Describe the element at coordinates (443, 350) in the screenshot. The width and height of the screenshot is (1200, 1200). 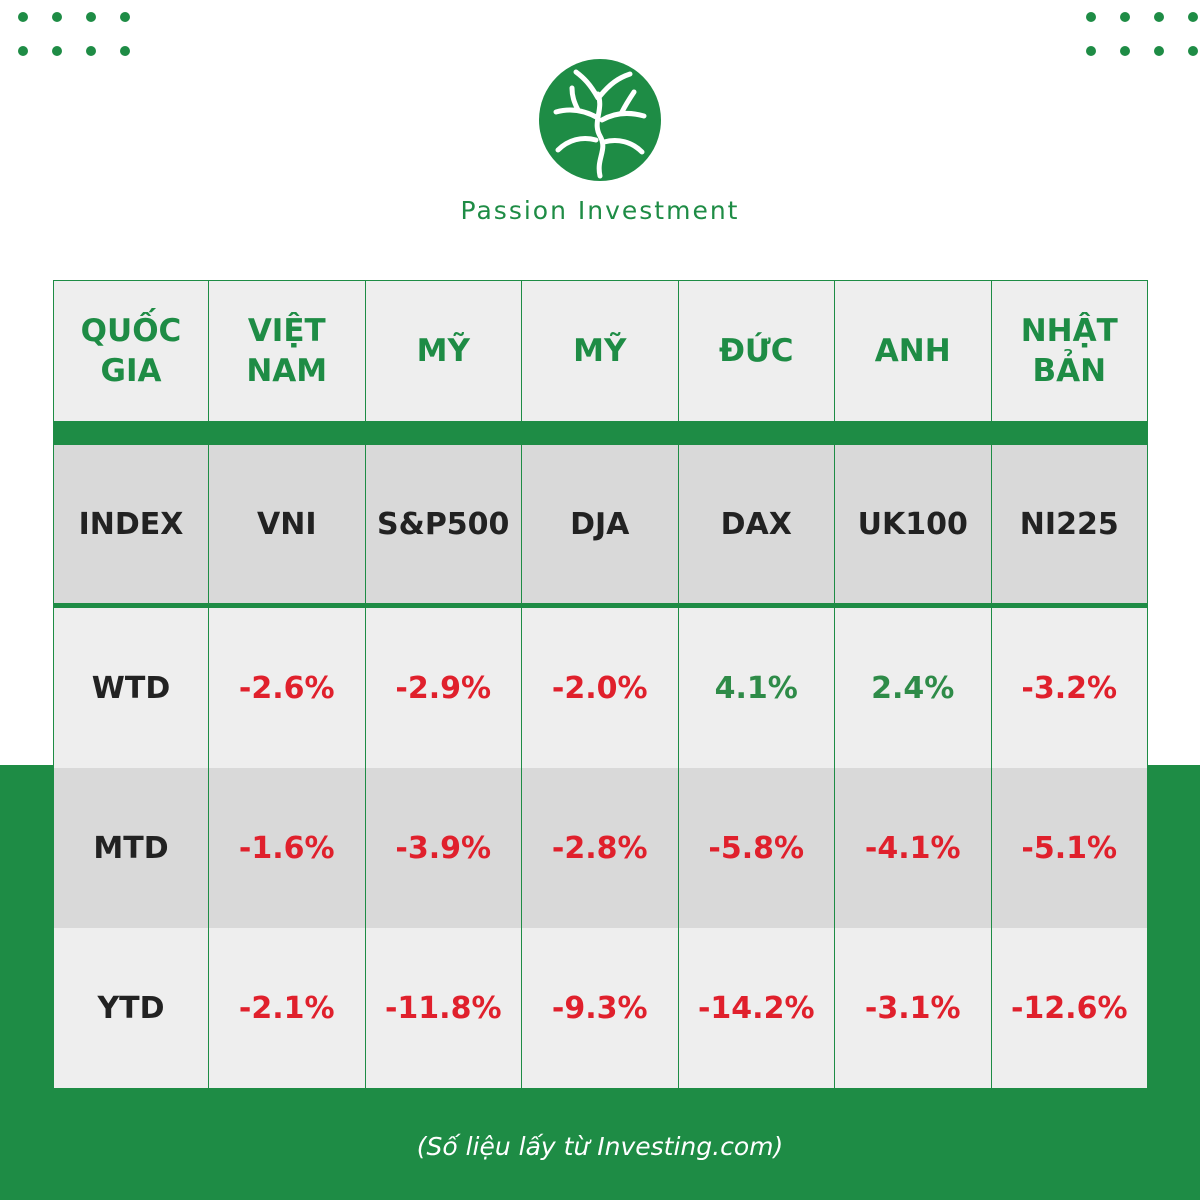
I see `header-cell-usa-sp500: MỸ` at that location.